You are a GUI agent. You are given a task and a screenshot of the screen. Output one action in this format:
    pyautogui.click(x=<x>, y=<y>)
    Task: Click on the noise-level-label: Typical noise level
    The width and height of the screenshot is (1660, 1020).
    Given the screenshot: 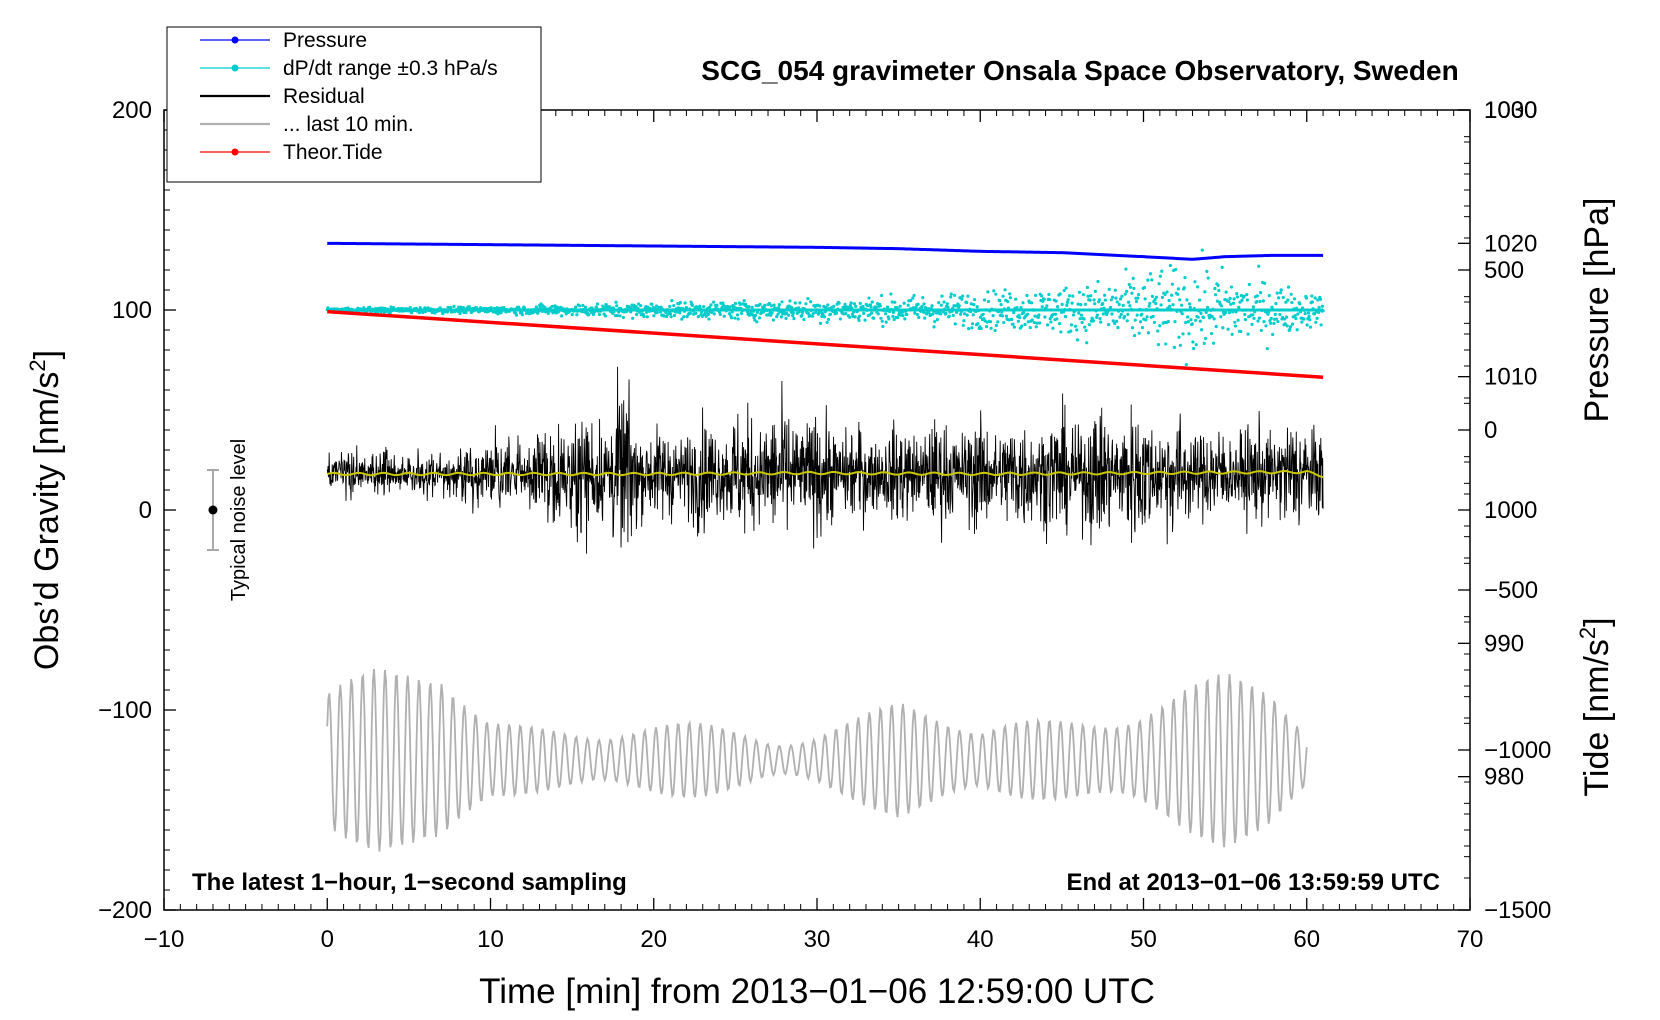 What is the action you would take?
    pyautogui.click(x=239, y=520)
    